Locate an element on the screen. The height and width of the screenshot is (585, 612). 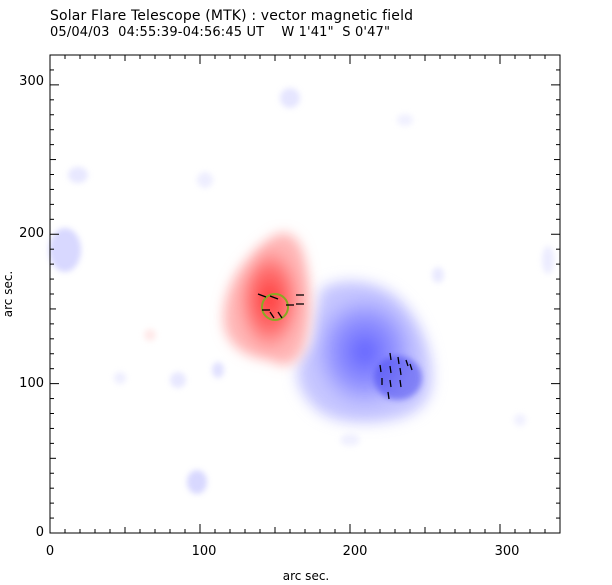
y-tick-label: 0 is located at coordinates (40, 532).